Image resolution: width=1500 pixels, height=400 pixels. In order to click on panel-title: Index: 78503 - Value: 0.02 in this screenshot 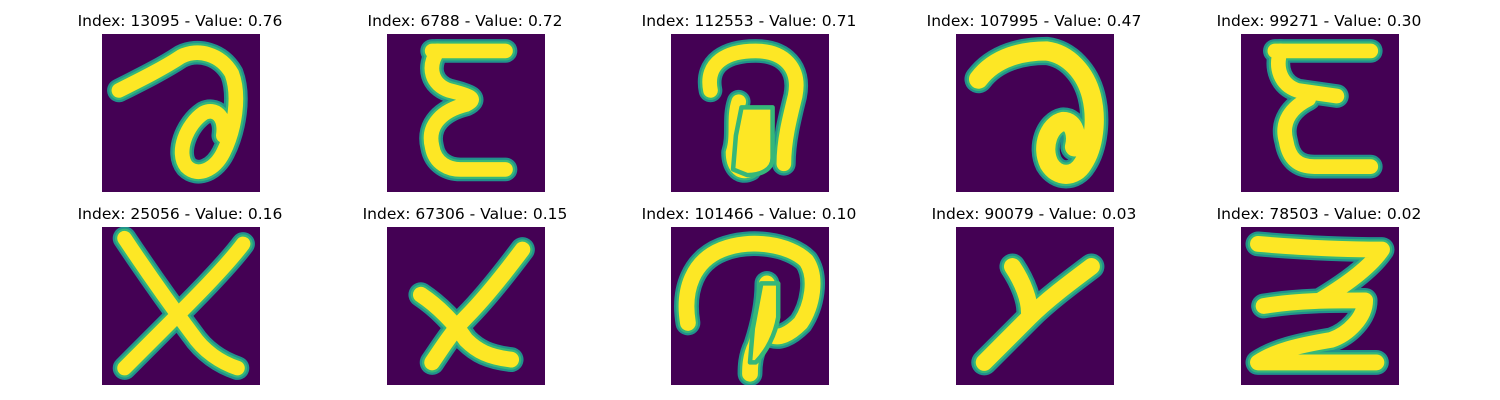, I will do `click(1319, 214)`.